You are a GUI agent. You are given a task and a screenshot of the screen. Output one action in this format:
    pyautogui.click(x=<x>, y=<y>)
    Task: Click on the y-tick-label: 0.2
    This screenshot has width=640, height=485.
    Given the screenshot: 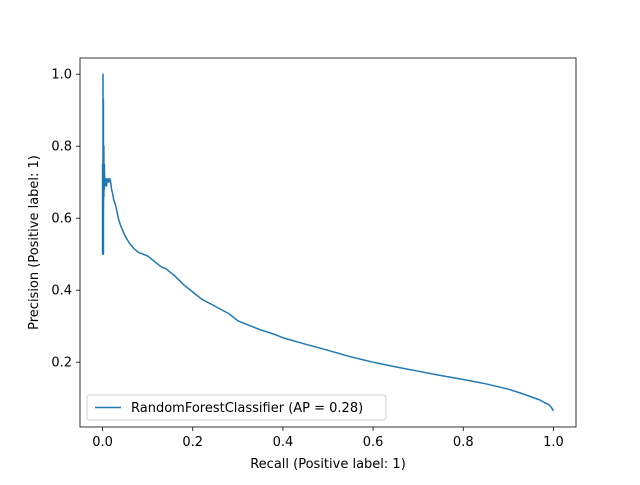 What is the action you would take?
    pyautogui.click(x=61, y=363)
    